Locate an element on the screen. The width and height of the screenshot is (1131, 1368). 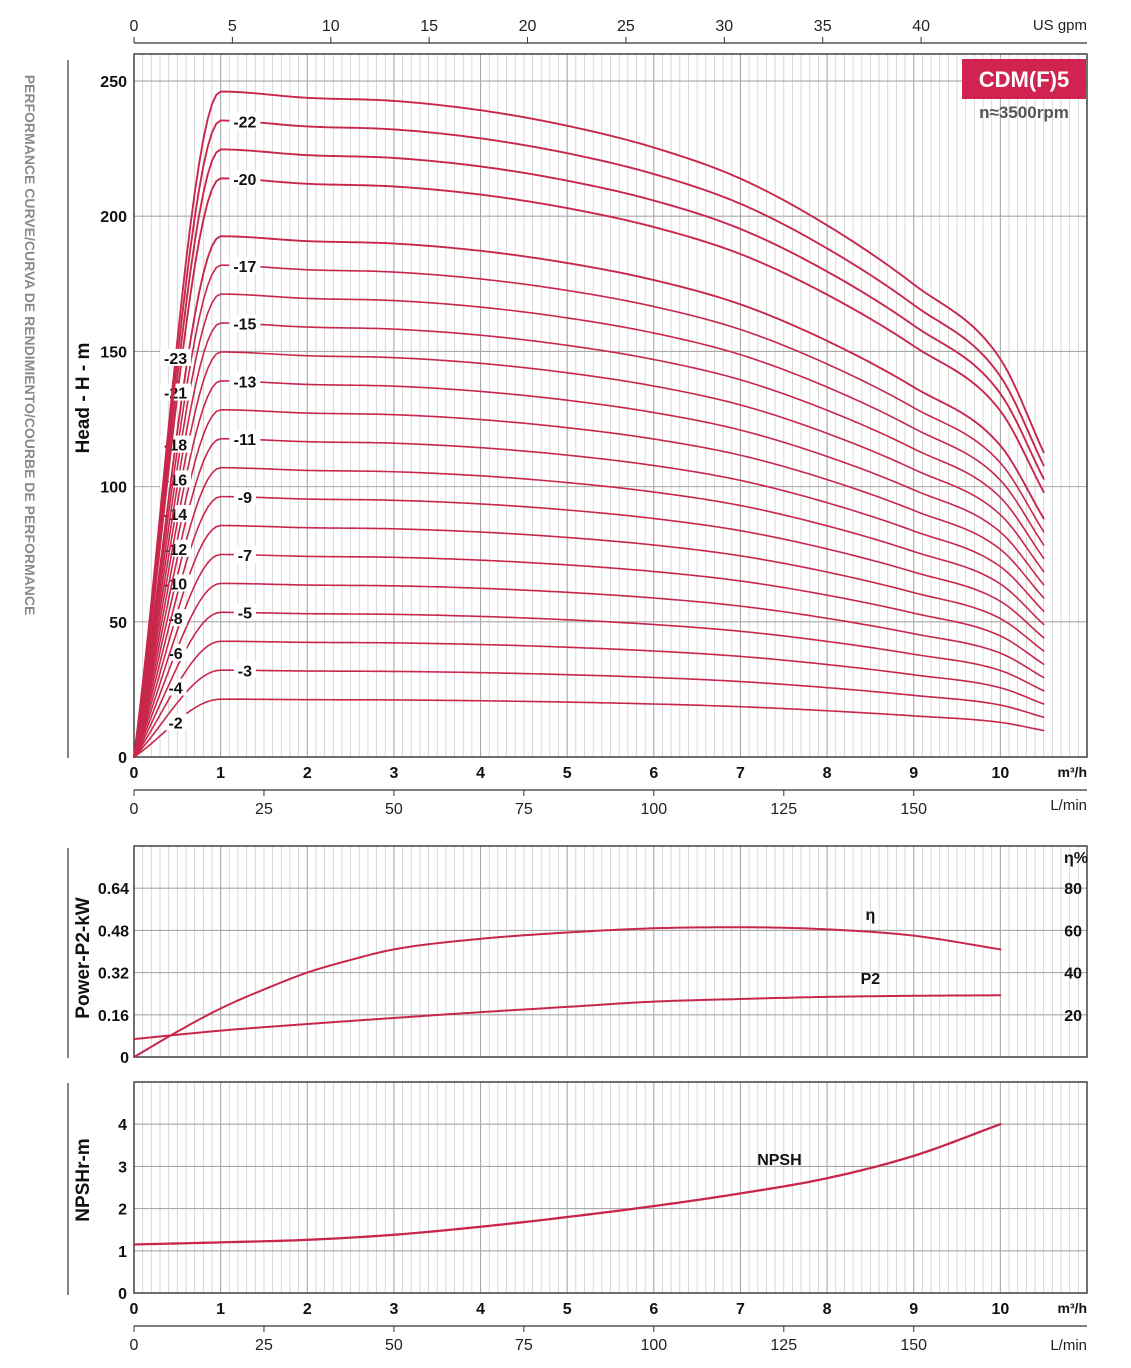
head-m3h-tick-label: 10 is located at coordinates (1000, 773).